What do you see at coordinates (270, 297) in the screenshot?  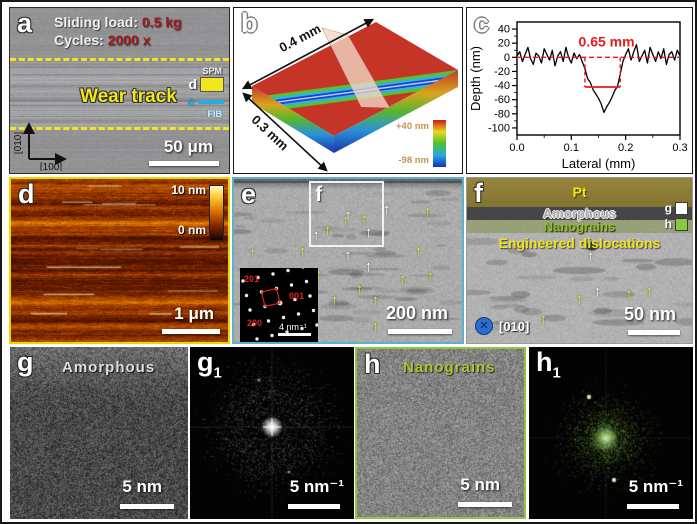 I see `unit-cell-outline` at bounding box center [270, 297].